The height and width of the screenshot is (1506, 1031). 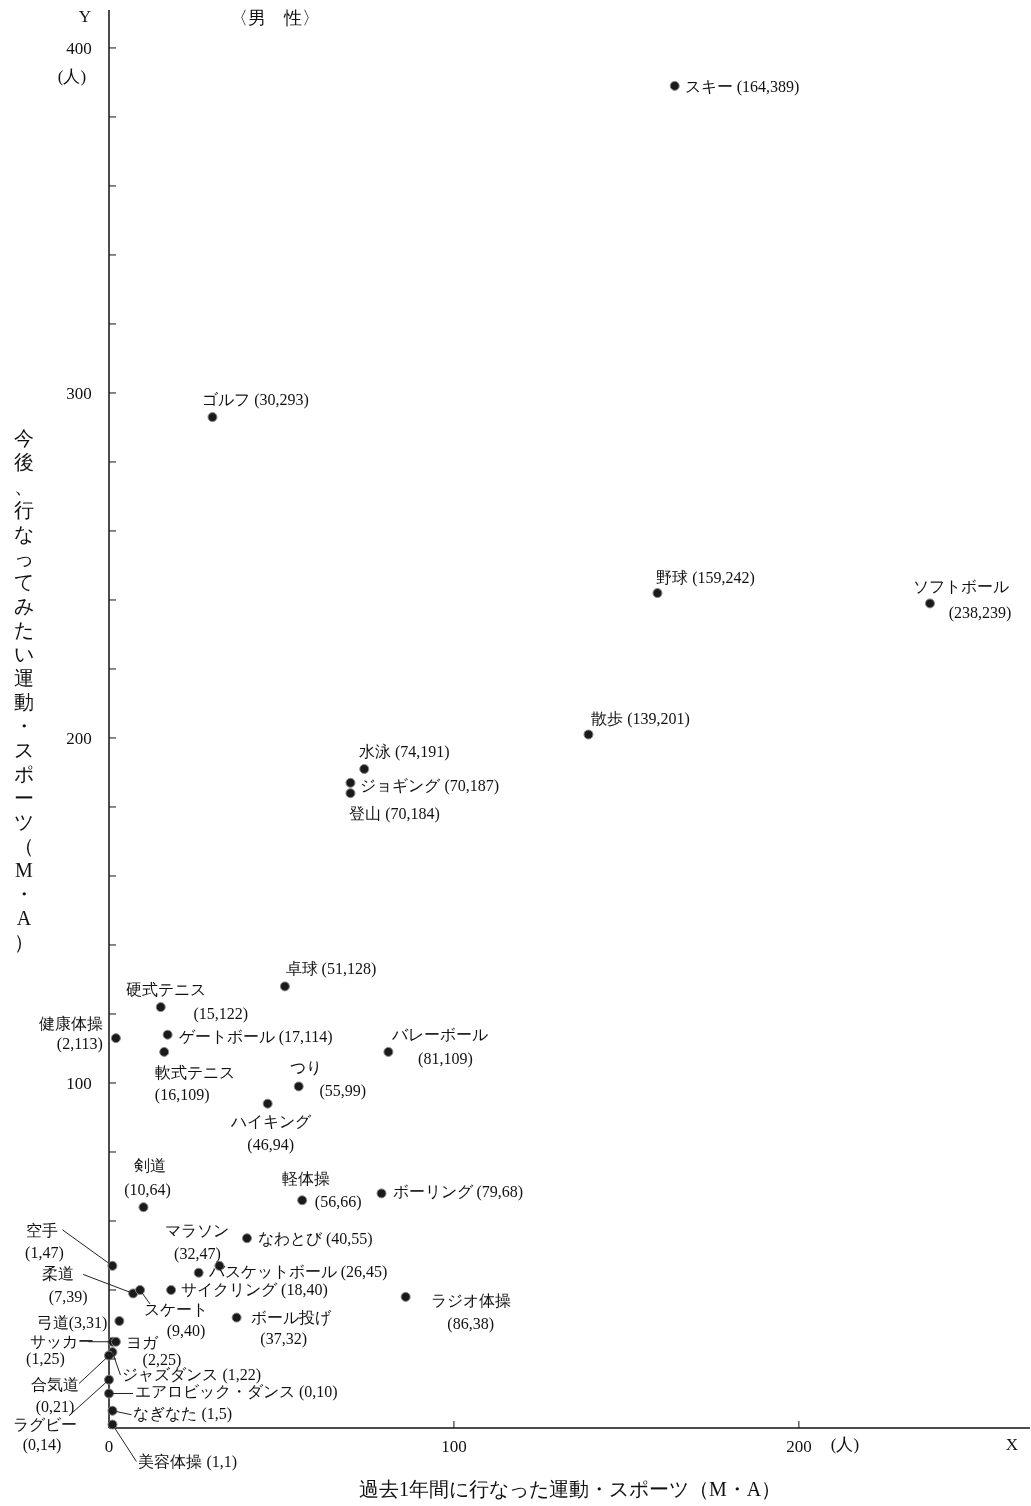 What do you see at coordinates (70, 1034) in the screenshot?
I see `annotation: 健康体操 (2,113)` at bounding box center [70, 1034].